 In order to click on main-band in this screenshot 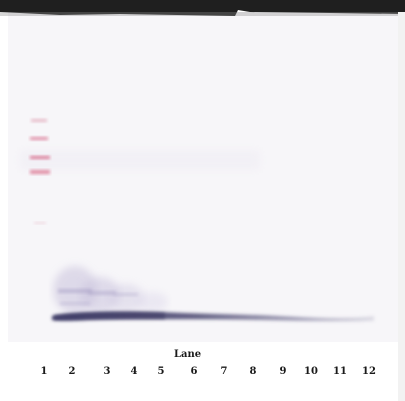, I will do `click(213, 316)`.